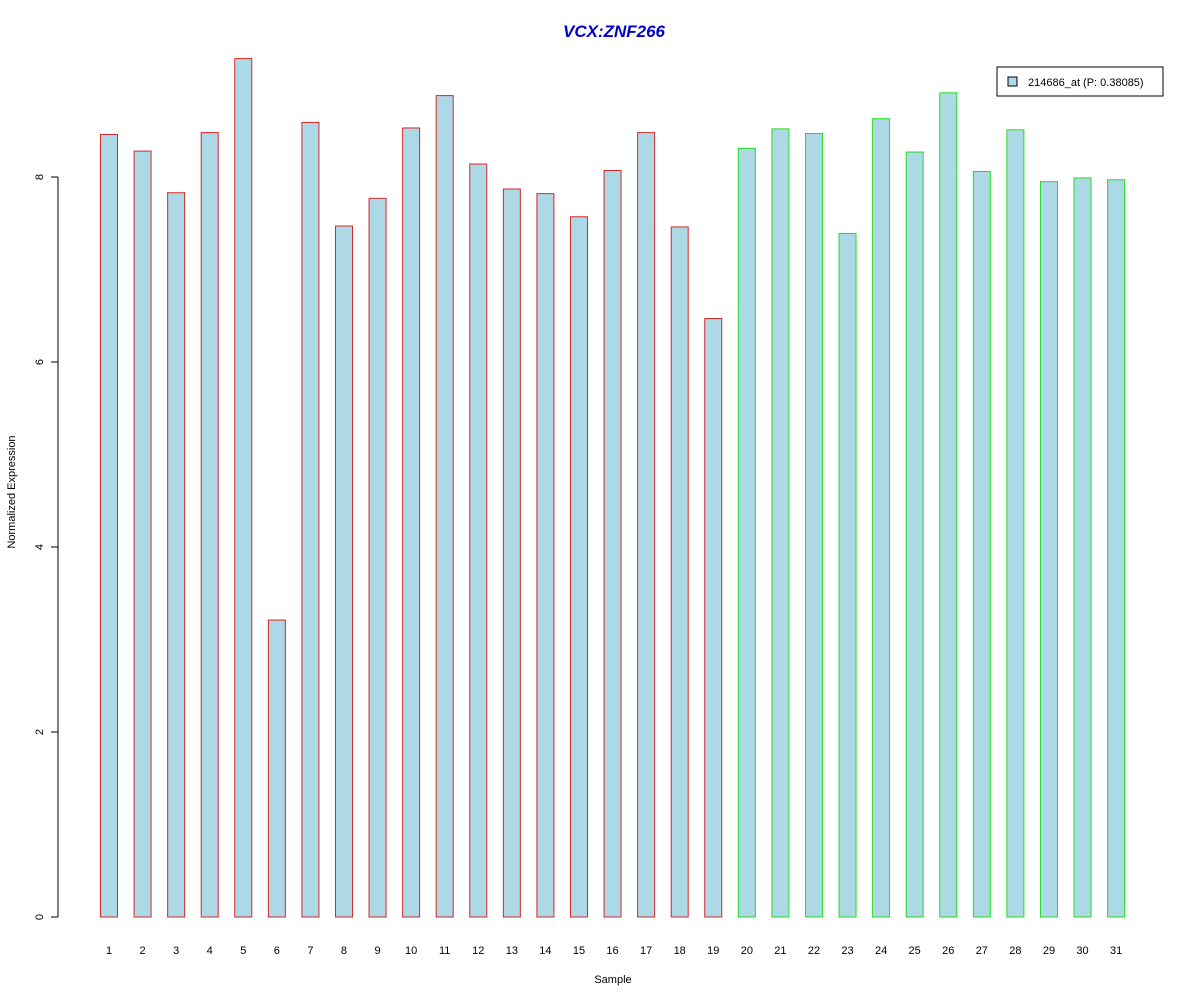 This screenshot has width=1200, height=1000. Describe the element at coordinates (176, 951) in the screenshot. I see `x-tick-label: 3` at that location.